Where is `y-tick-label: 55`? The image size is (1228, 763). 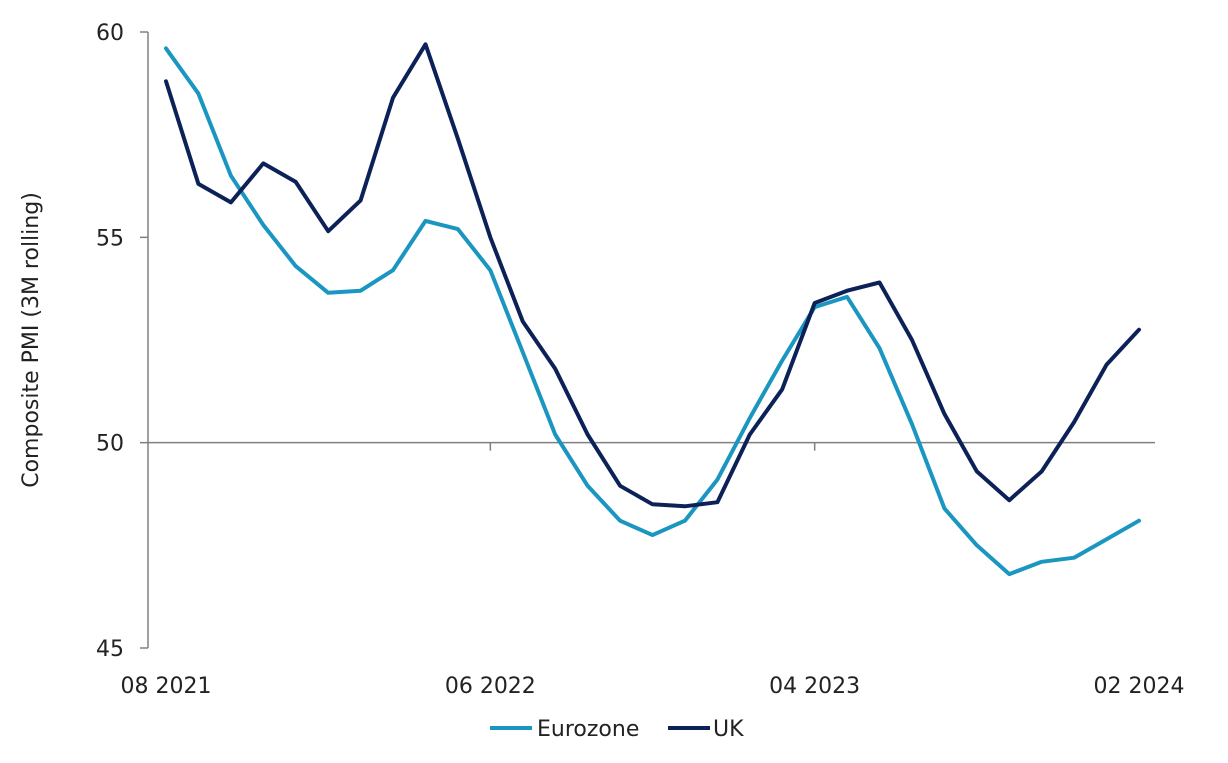 y-tick-label: 55 is located at coordinates (110, 238).